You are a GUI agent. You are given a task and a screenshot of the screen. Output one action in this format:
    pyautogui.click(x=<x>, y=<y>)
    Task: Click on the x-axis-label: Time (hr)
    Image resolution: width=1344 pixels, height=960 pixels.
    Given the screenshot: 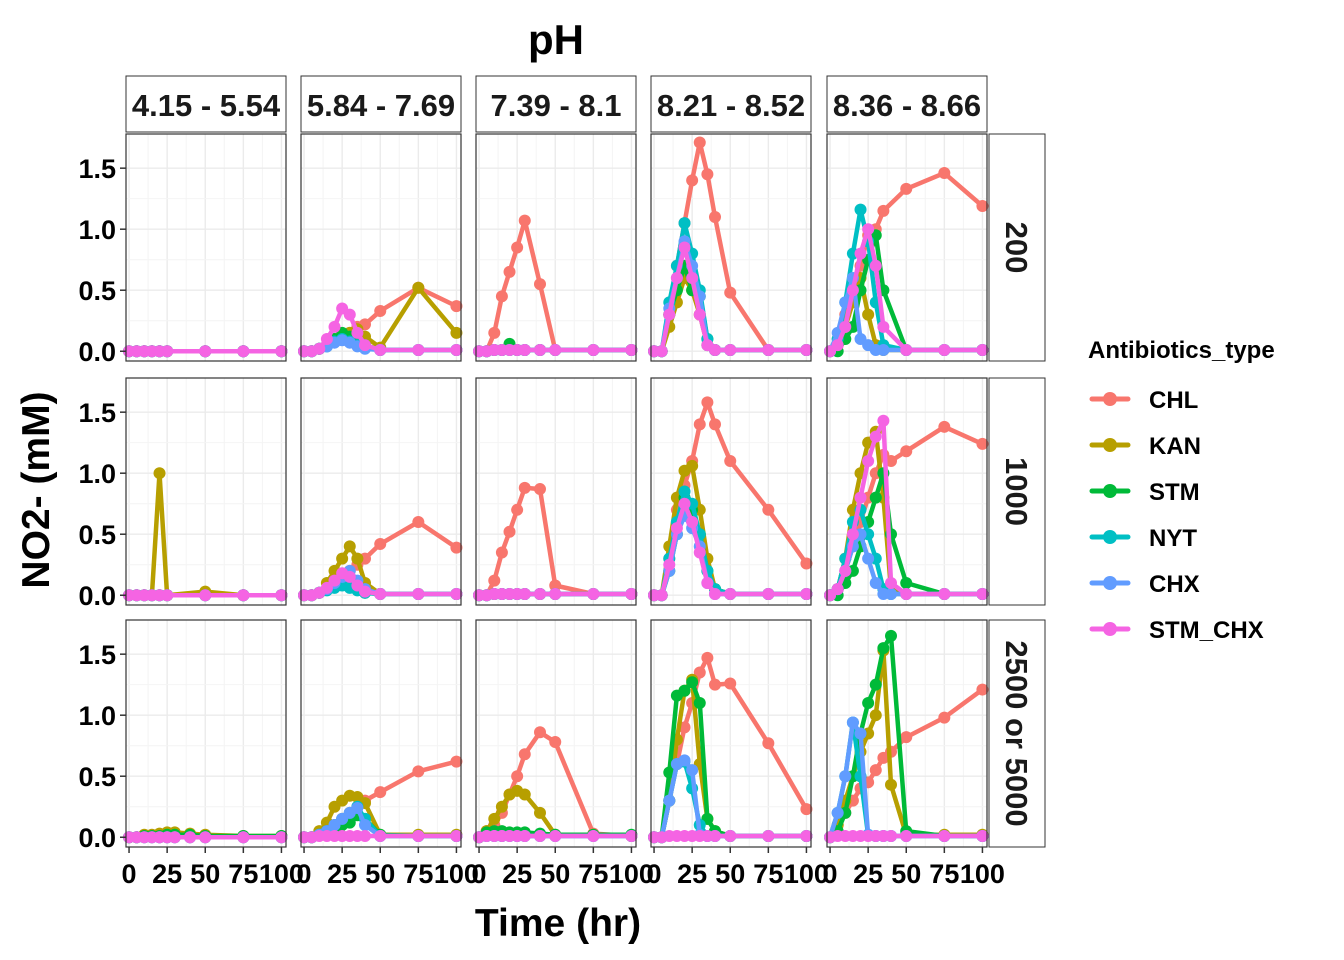 What is the action you would take?
    pyautogui.click(x=558, y=923)
    